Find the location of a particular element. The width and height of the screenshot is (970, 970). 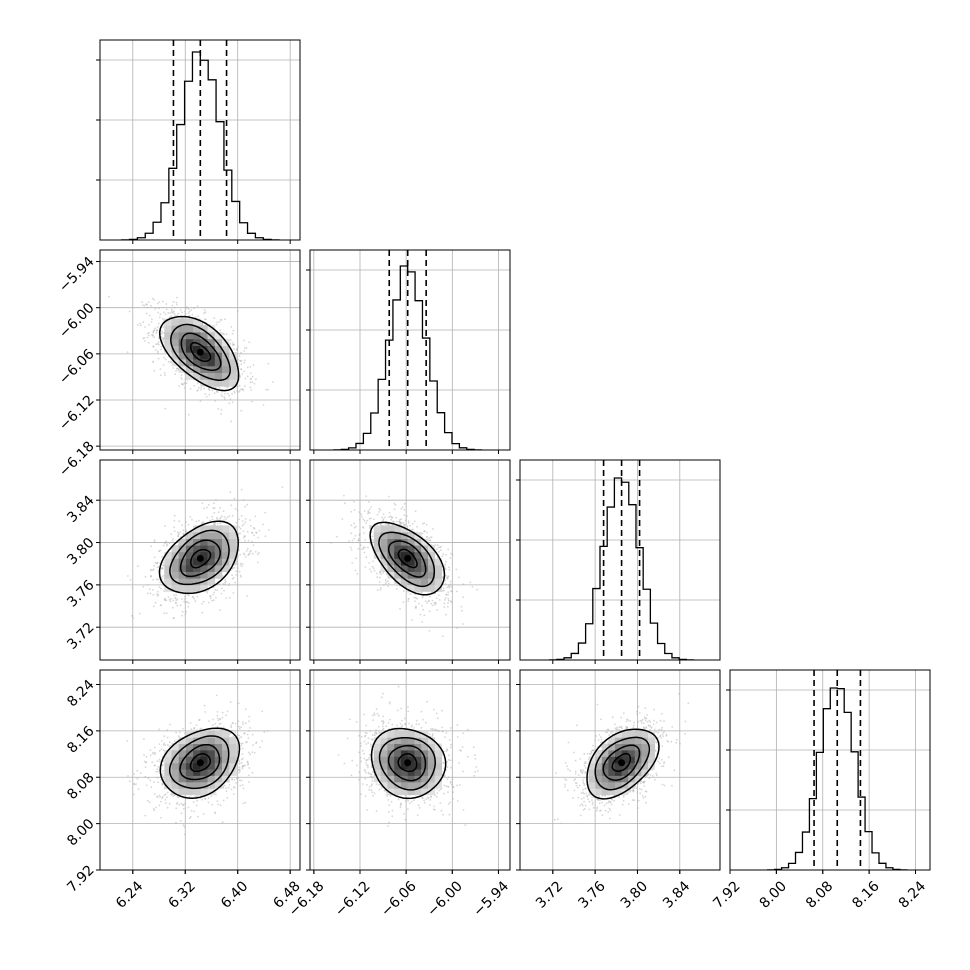

scatter-panel-4-2: −6.18 −6.12 −6.06 −6.00 −5.94 is located at coordinates (399, 794).